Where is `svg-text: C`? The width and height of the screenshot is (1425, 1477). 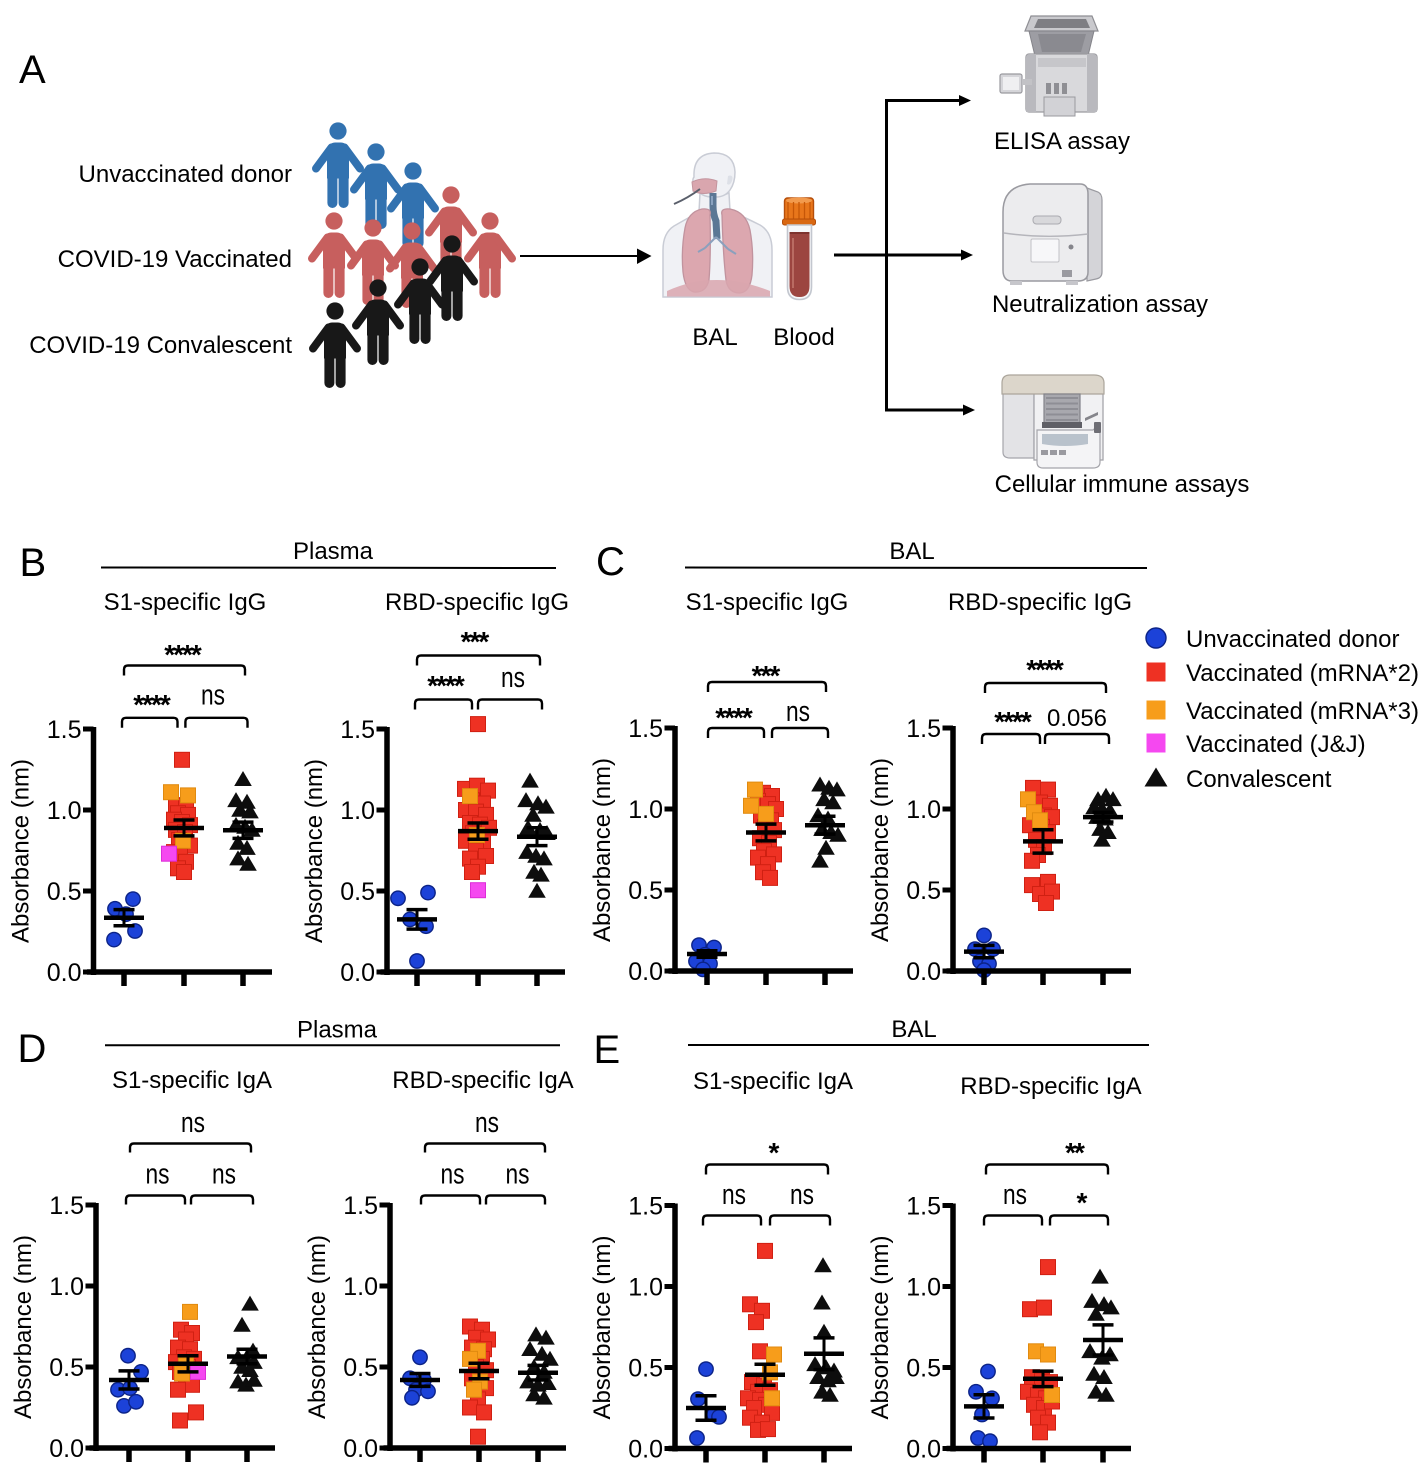 svg-text: C is located at coordinates (610, 562).